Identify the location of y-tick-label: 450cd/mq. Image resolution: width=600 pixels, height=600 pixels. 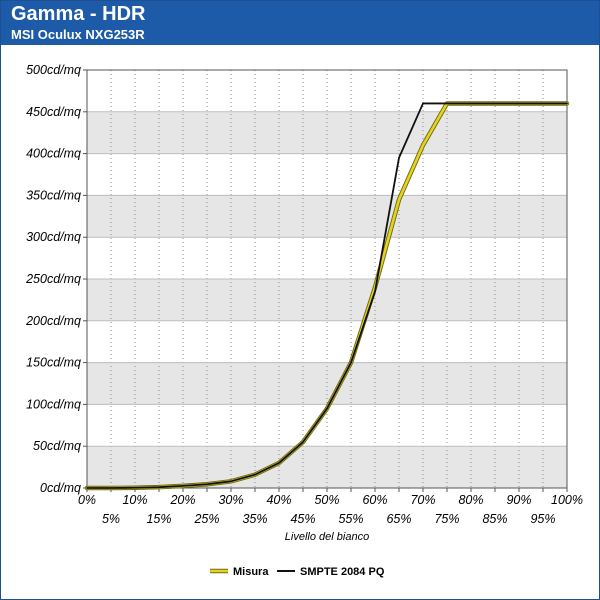
(53, 112).